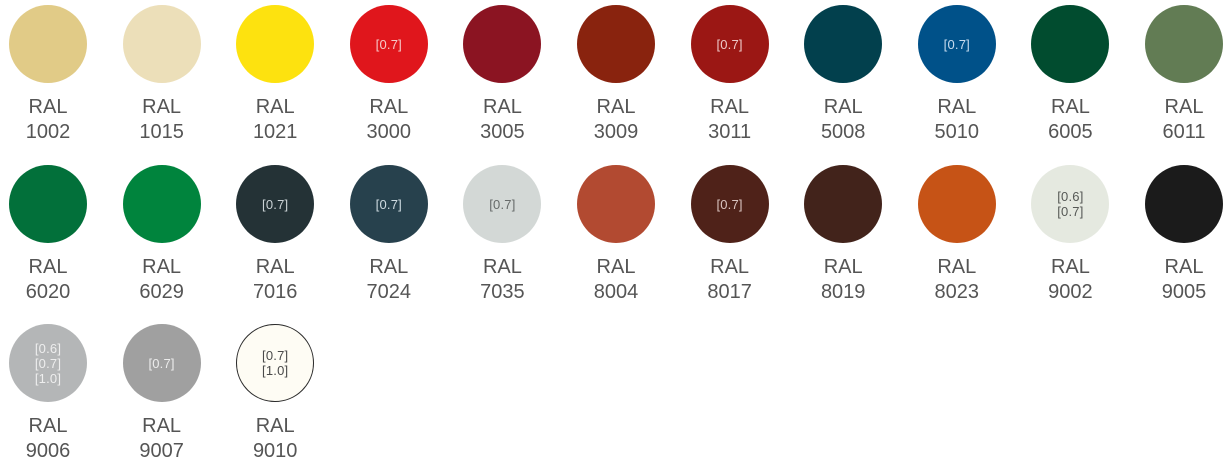 The image size is (1224, 463). Describe the element at coordinates (957, 132) in the screenshot. I see `ral-code: 5010` at that location.